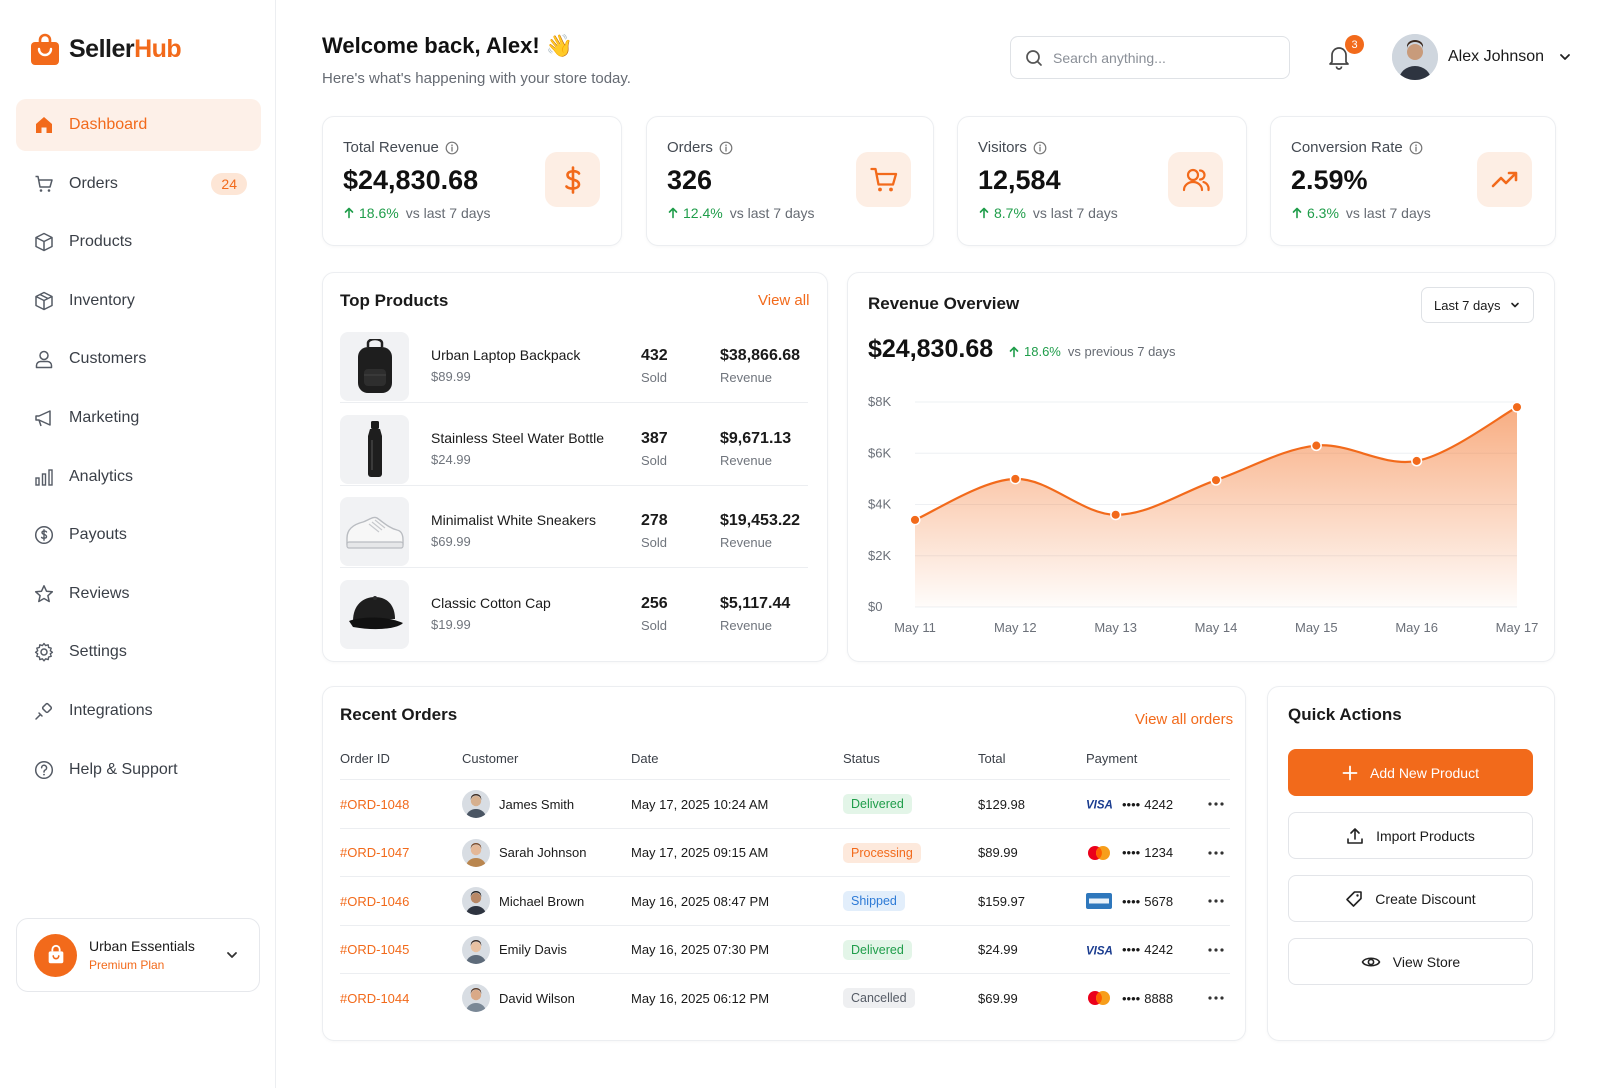 The image size is (1600, 1088). What do you see at coordinates (784, 300) in the screenshot?
I see `view-all-products-link: View all` at bounding box center [784, 300].